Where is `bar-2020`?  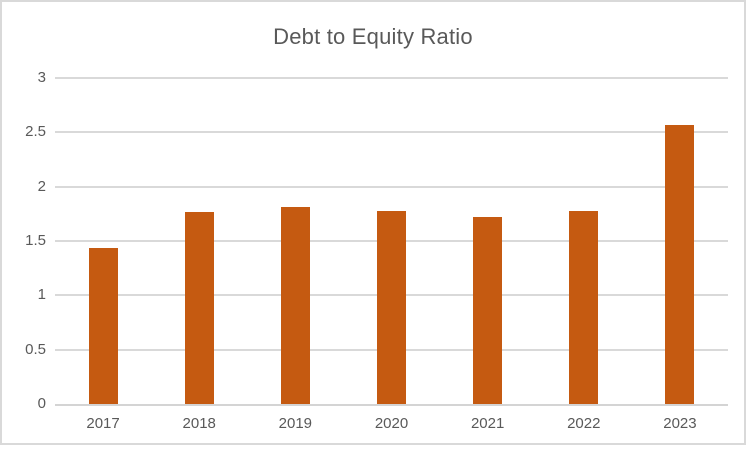 bar-2020 is located at coordinates (391, 307).